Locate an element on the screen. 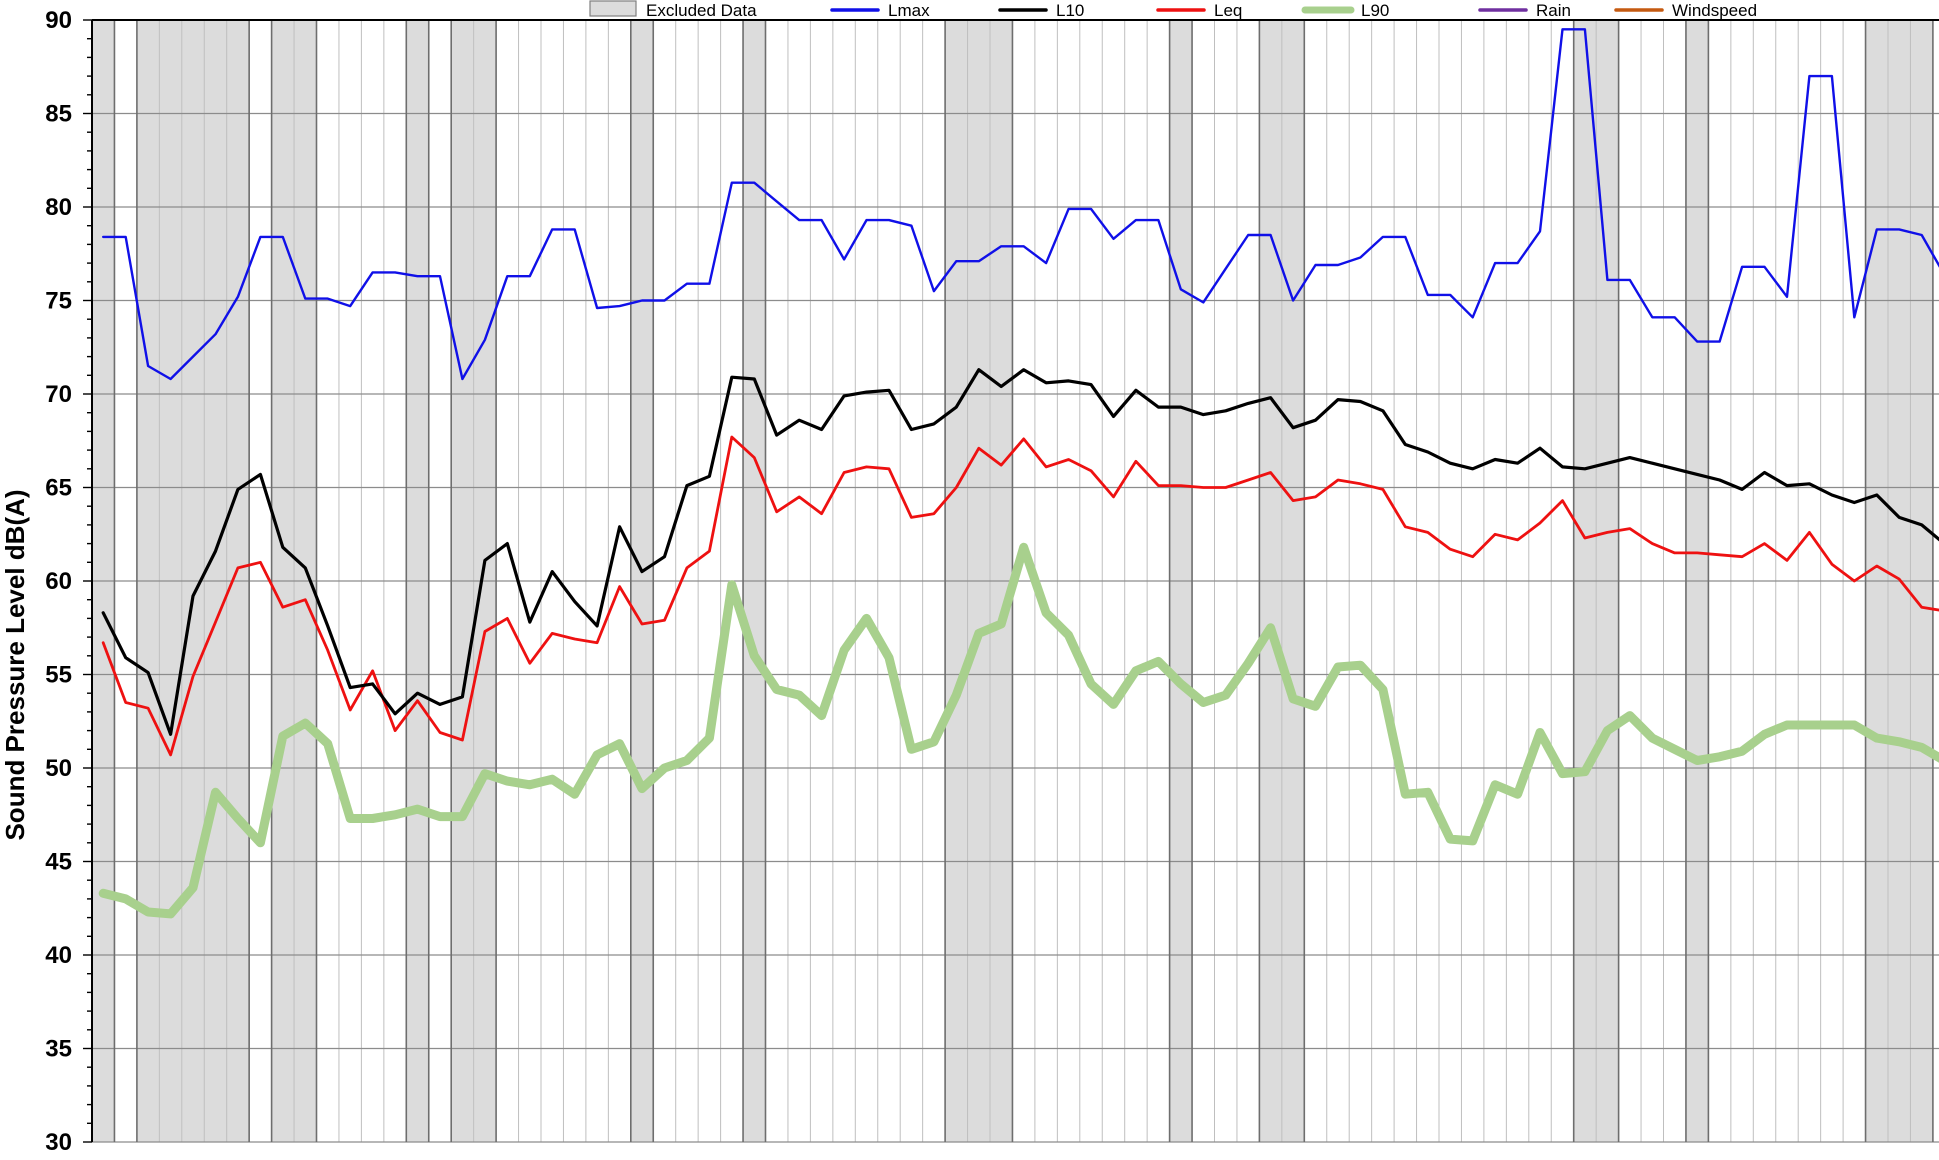  legend-item-rain: Rain is located at coordinates (1524, 10).